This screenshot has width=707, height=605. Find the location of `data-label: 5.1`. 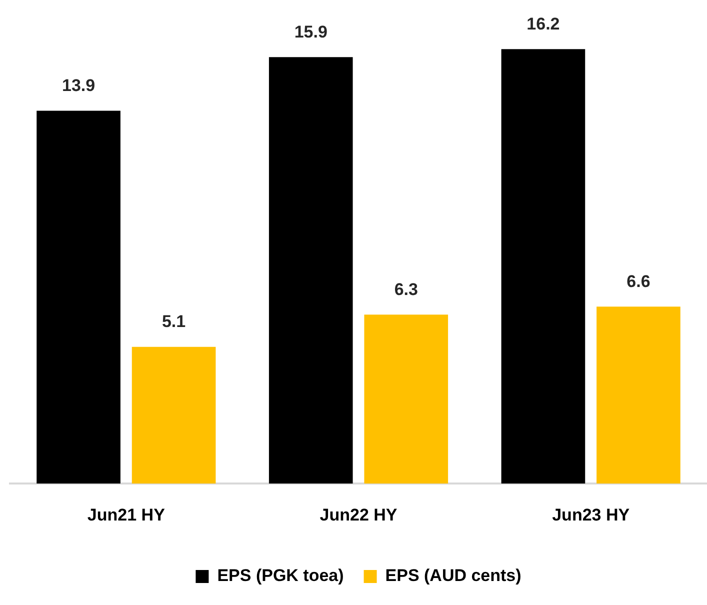

data-label: 5.1 is located at coordinates (174, 321).